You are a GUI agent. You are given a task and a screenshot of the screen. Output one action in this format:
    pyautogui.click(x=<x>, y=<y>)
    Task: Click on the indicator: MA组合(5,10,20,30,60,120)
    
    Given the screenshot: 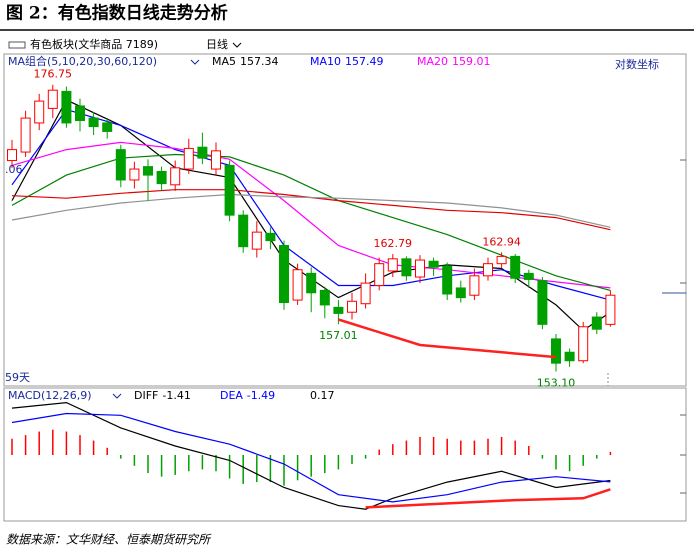 What is the action you would take?
    pyautogui.click(x=82, y=61)
    